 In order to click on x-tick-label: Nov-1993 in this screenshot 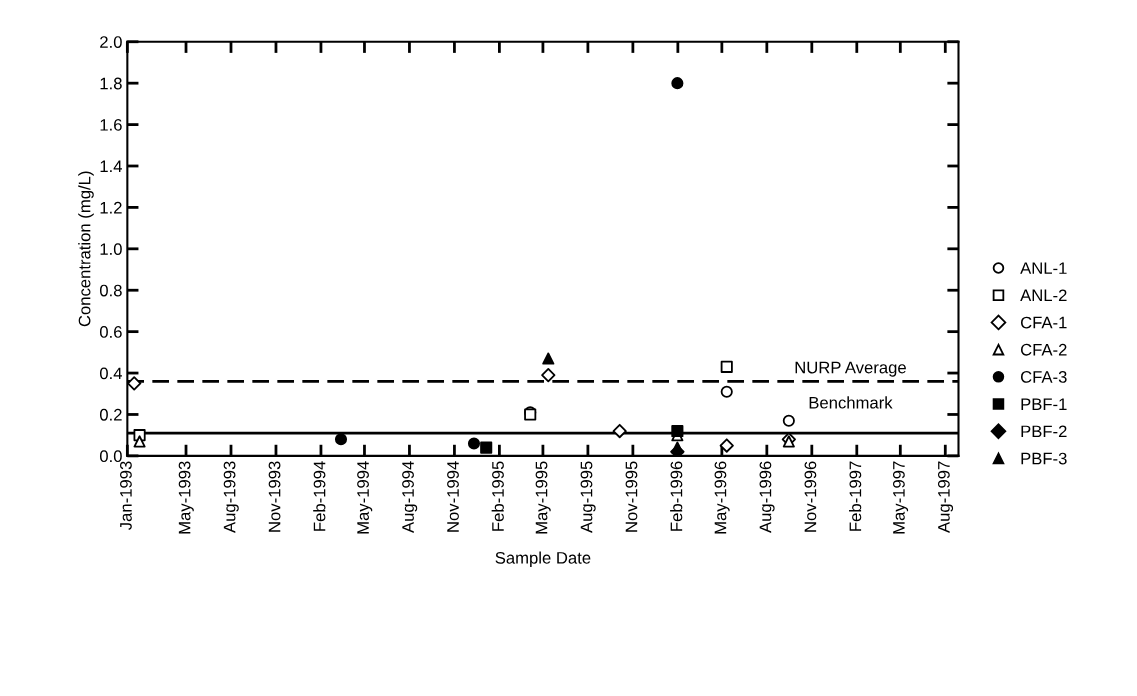, I will do `click(274, 496)`.